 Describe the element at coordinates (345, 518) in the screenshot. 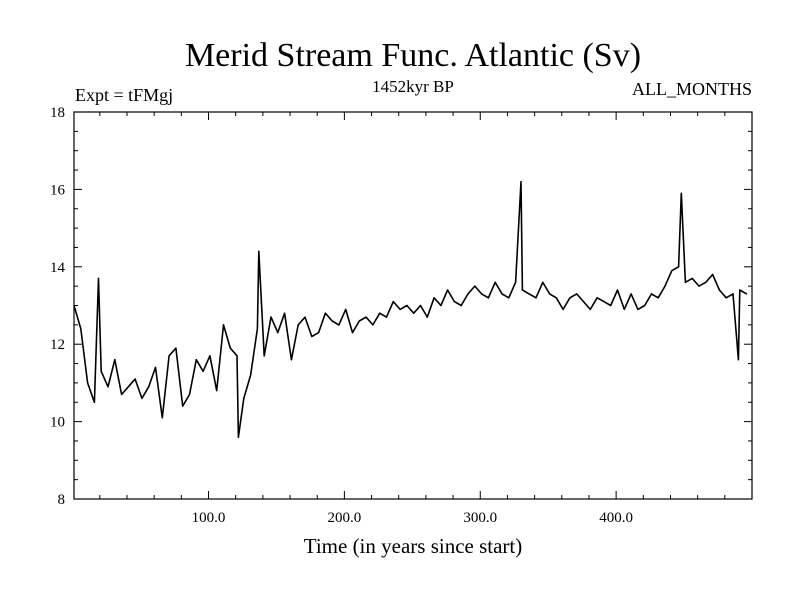

I see `x-tick-label: 200.0` at that location.